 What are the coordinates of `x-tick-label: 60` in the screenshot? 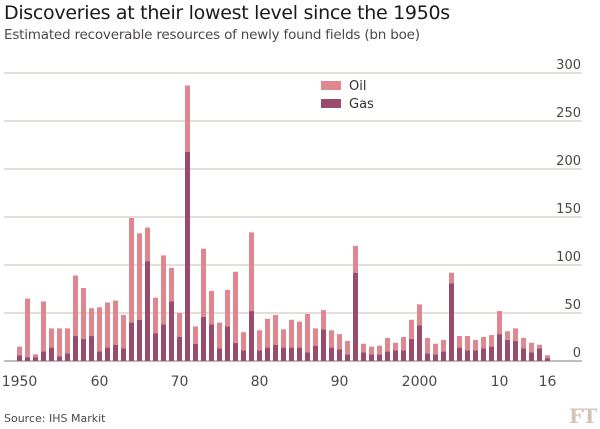 It's located at (100, 382).